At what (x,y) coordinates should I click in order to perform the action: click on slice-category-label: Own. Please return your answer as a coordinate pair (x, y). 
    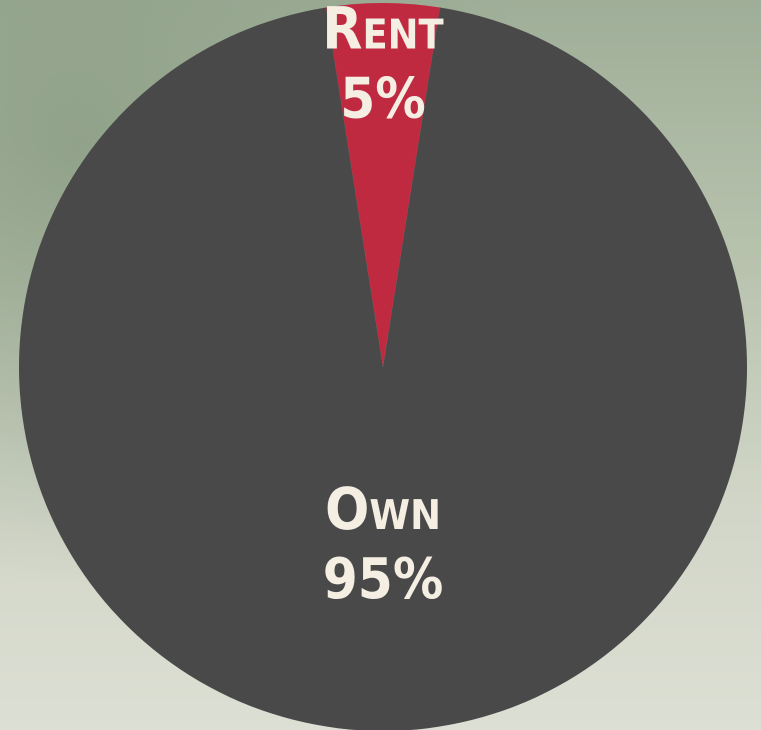
    Looking at the image, I should click on (383, 509).